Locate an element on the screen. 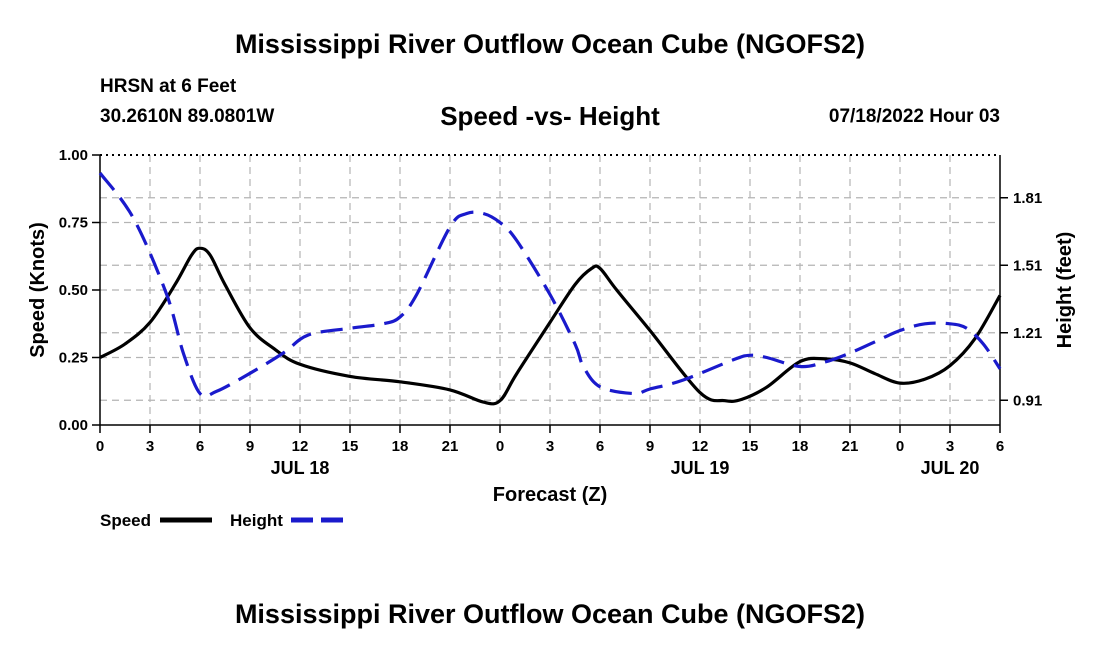 This screenshot has width=1100, height=650. y-tick-label: 0.00 is located at coordinates (73, 425).